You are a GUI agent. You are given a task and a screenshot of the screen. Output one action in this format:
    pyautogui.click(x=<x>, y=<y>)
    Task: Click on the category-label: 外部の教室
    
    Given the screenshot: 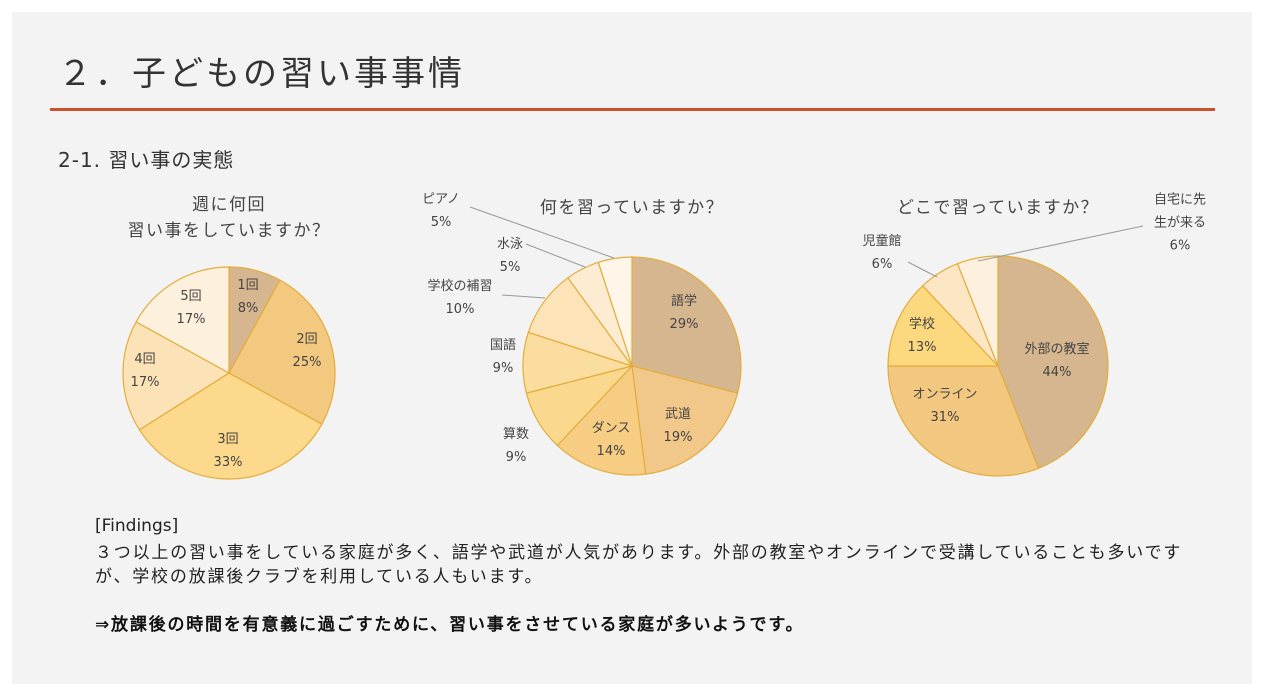 What is the action you would take?
    pyautogui.click(x=1057, y=349)
    